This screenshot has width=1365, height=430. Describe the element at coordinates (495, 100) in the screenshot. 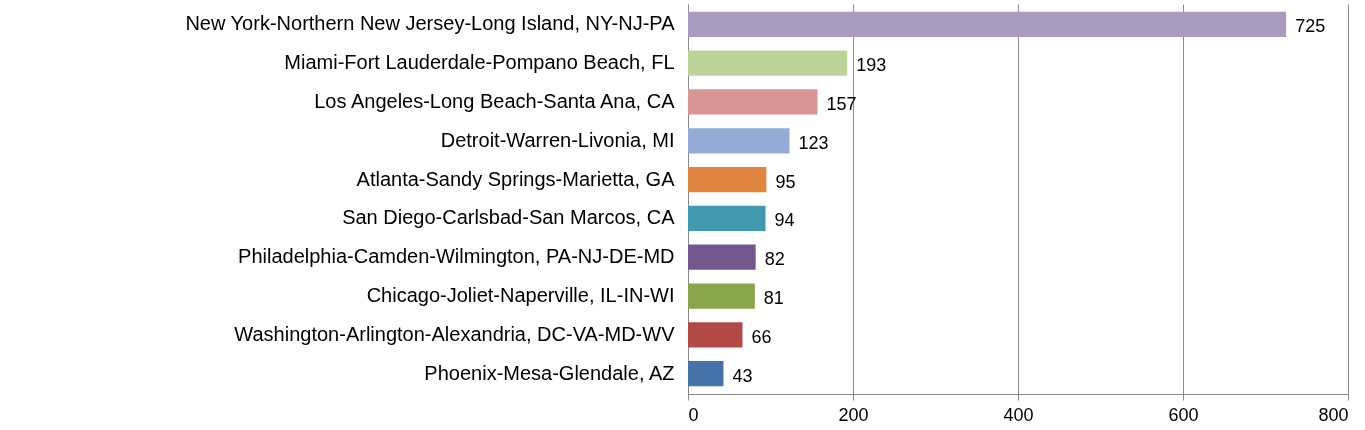

I see `y-tick-label: Los Angeles-Long Beach-Santa Ana, CA` at that location.